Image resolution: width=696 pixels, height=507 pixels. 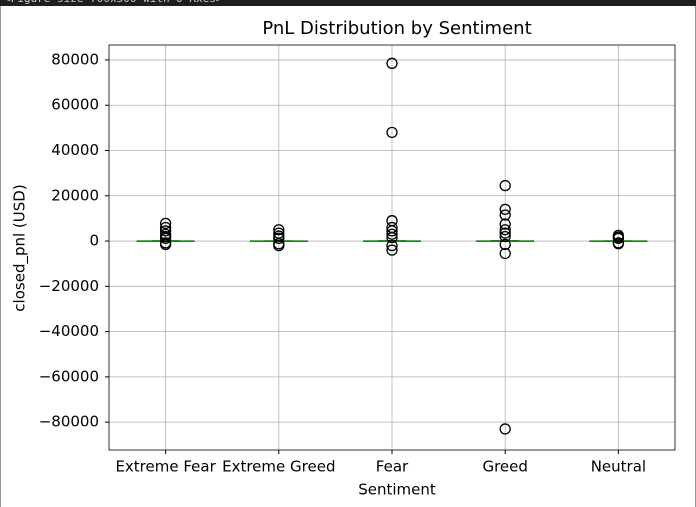 I want to click on y-tick-label: 20000, so click(x=75, y=195).